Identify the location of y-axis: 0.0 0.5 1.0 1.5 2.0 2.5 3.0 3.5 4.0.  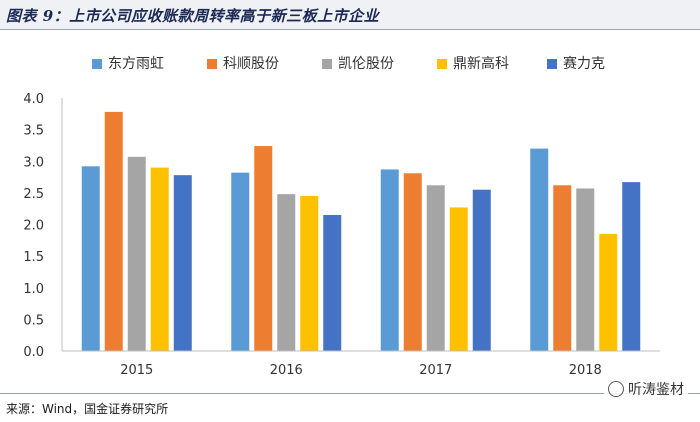
(43, 226).